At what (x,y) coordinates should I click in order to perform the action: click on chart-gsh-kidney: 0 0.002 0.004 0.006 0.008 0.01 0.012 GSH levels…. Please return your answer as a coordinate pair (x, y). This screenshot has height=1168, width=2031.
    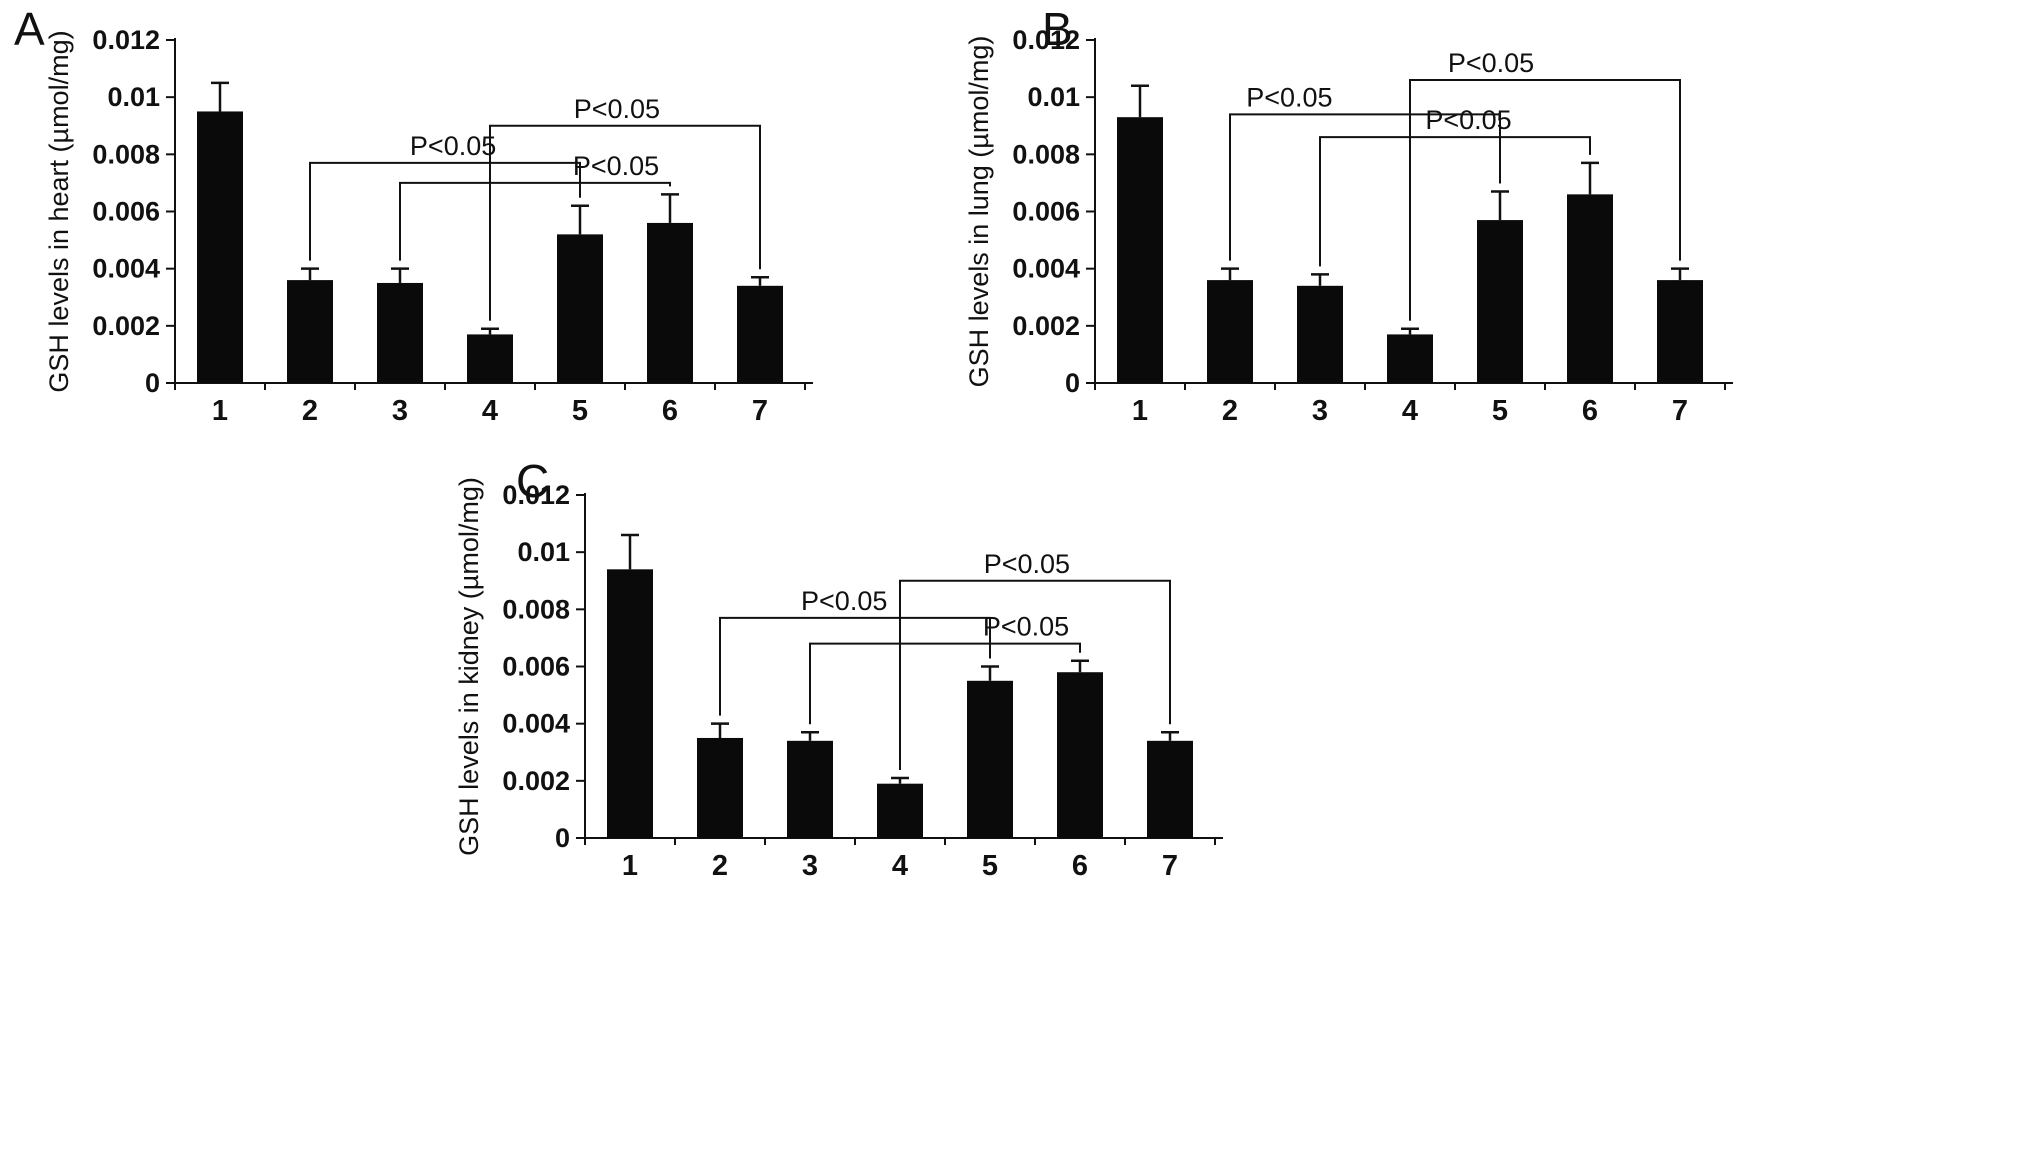
    Looking at the image, I should click on (838, 679).